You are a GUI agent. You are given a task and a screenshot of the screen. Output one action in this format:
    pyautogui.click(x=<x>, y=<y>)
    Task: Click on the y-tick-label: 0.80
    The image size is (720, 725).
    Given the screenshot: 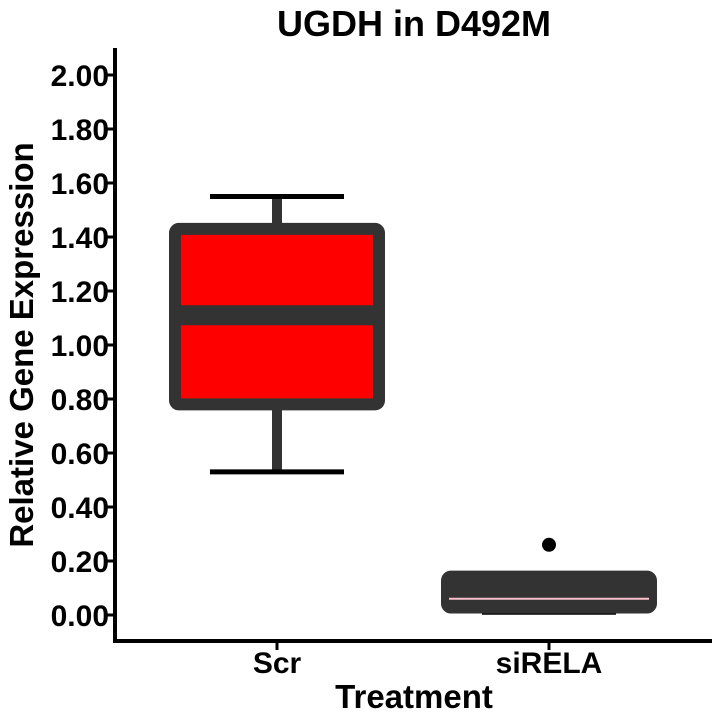 What is the action you would take?
    pyautogui.click(x=80, y=400)
    